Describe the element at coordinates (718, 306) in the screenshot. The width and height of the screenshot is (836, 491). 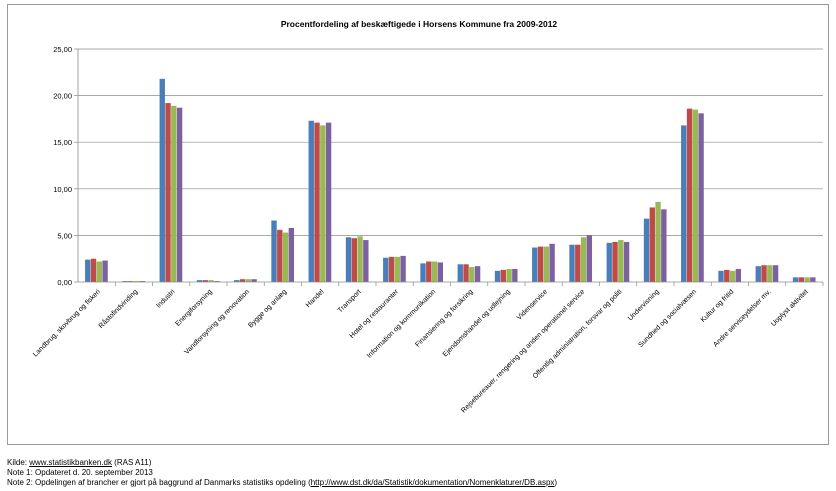
I see `x-tick-label: Kultur og fritid` at that location.